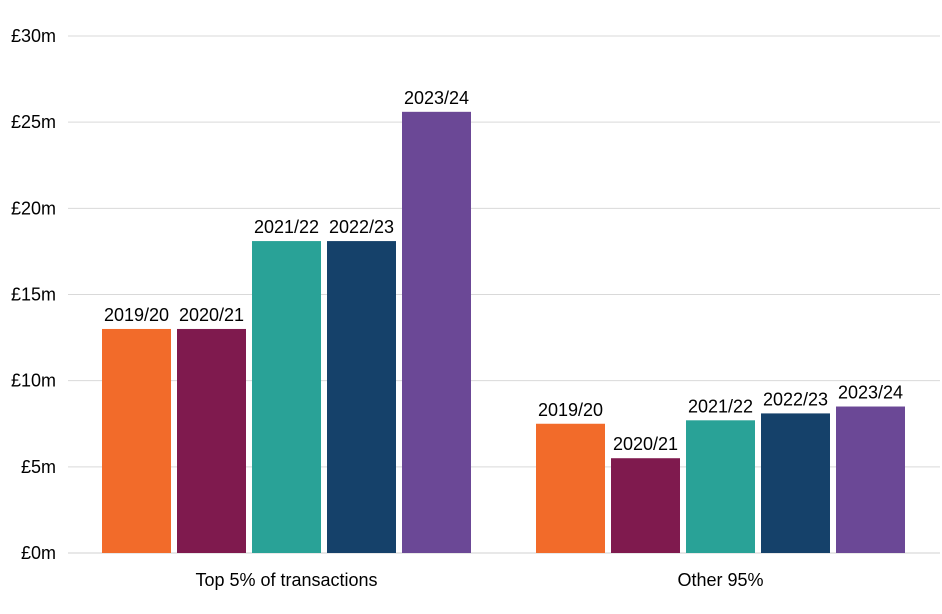 This screenshot has width=942, height=614. Describe the element at coordinates (479, 580) in the screenshot. I see `x-axis-category-labels: Top 5% of transactions Other 95%` at that location.